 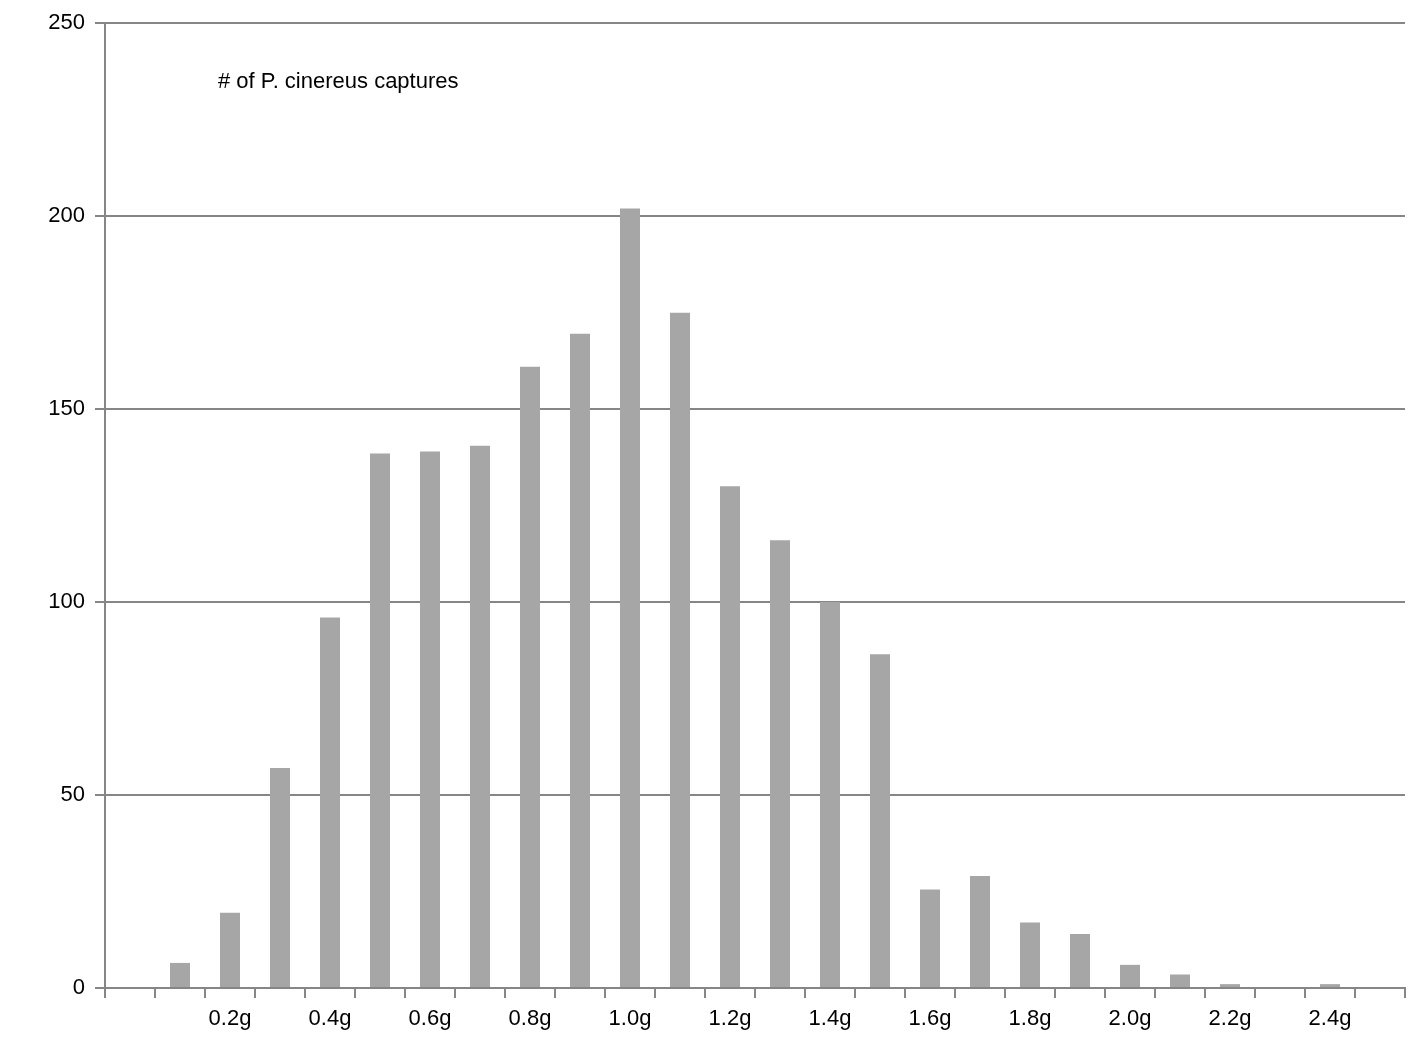 I want to click on x-tick-label: 1.4g, so click(x=830, y=1018).